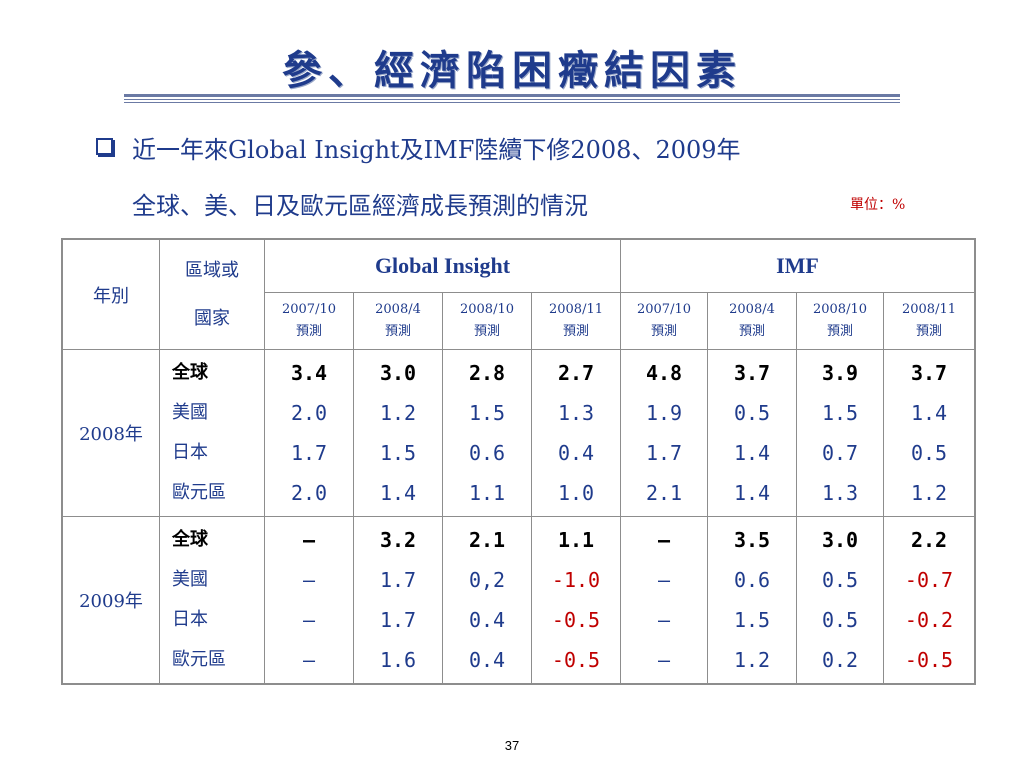  Describe the element at coordinates (104, 146) in the screenshot. I see `bullet-checkbox-icon` at that location.